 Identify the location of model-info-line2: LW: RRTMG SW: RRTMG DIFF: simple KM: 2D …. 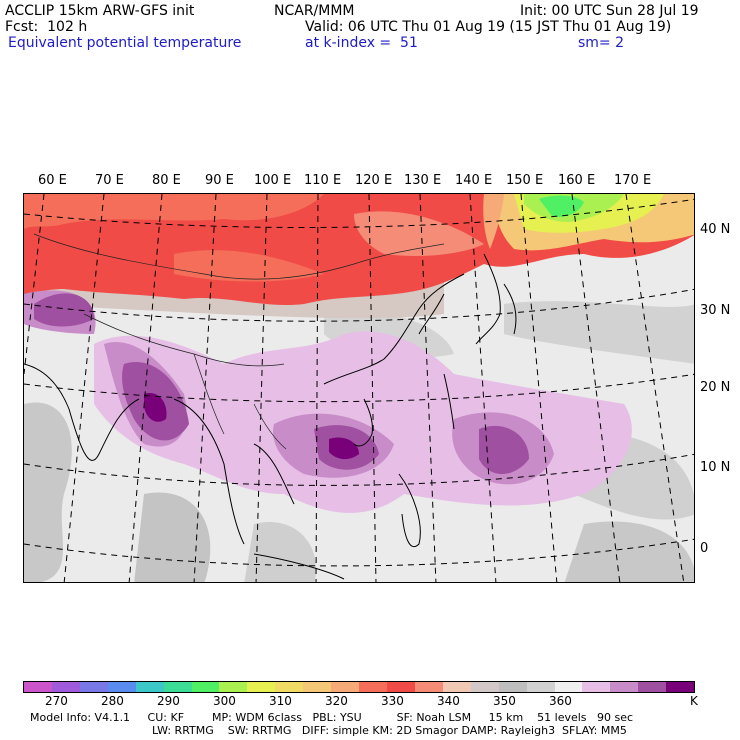
(389, 730).